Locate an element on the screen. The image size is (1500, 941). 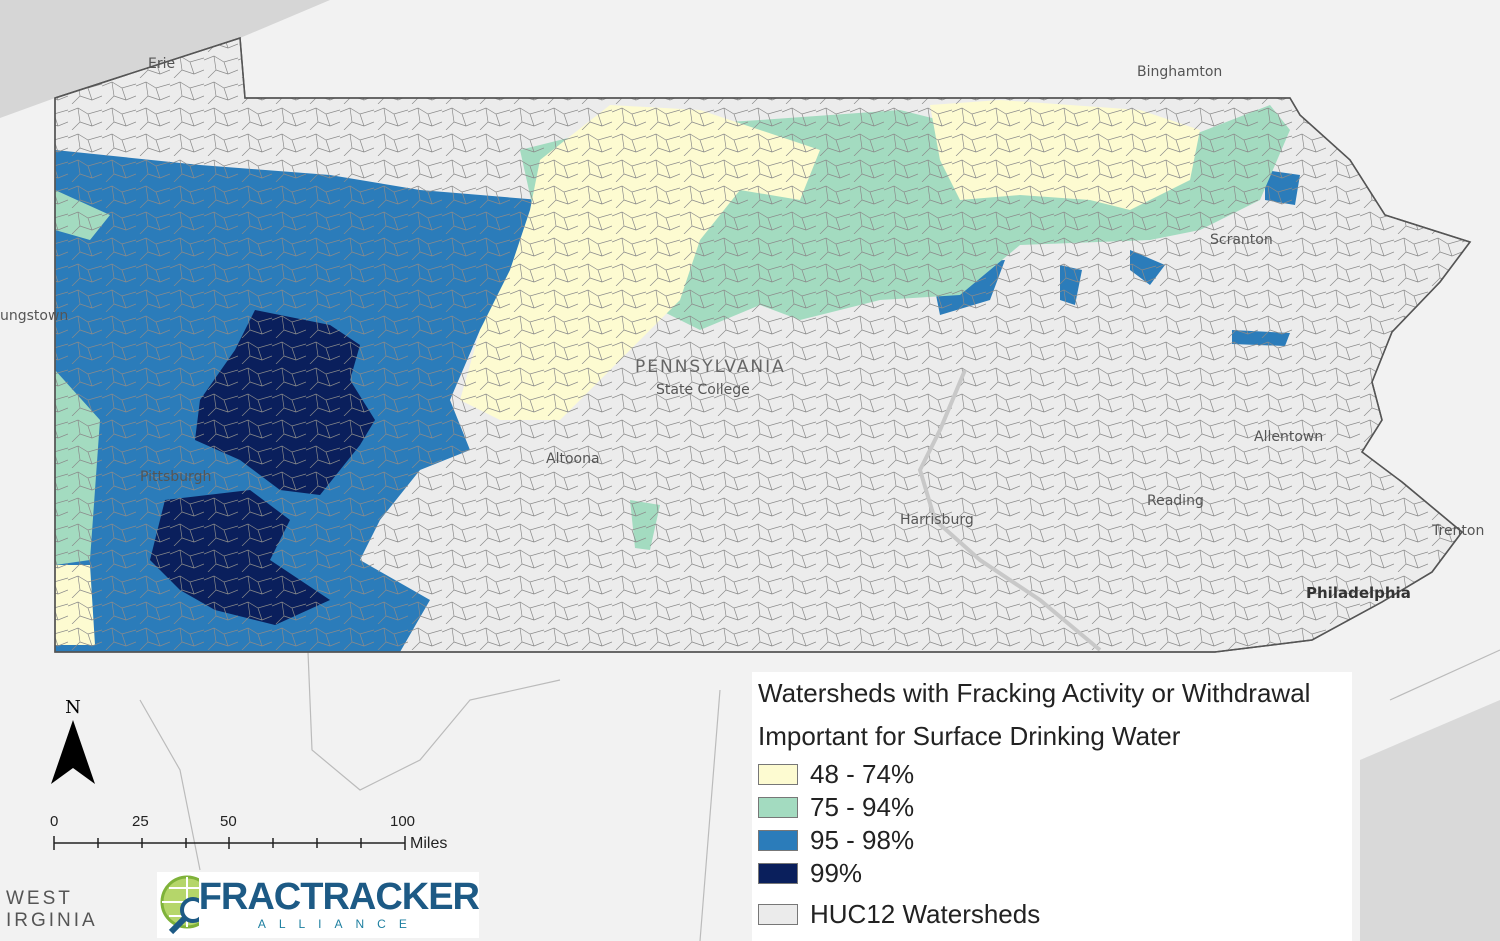
legend-item-95-98: 95 - 98% is located at coordinates (1052, 840).